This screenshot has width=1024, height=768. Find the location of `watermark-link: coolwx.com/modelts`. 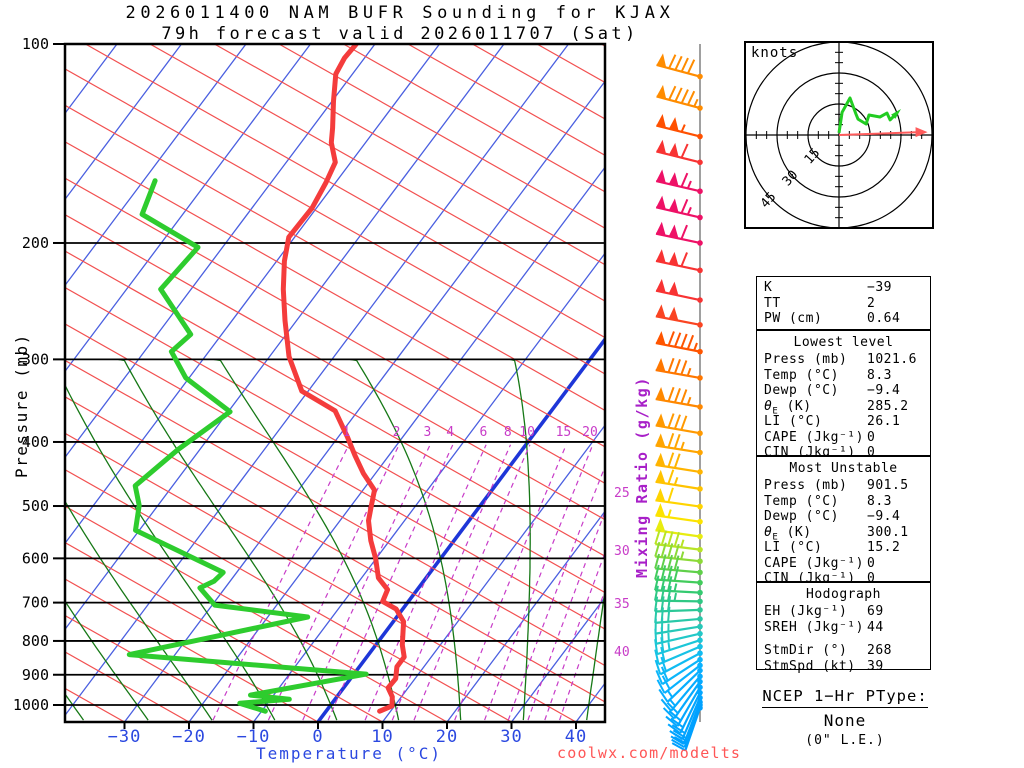

watermark-link: coolwx.com/modelts is located at coordinates (649, 753).